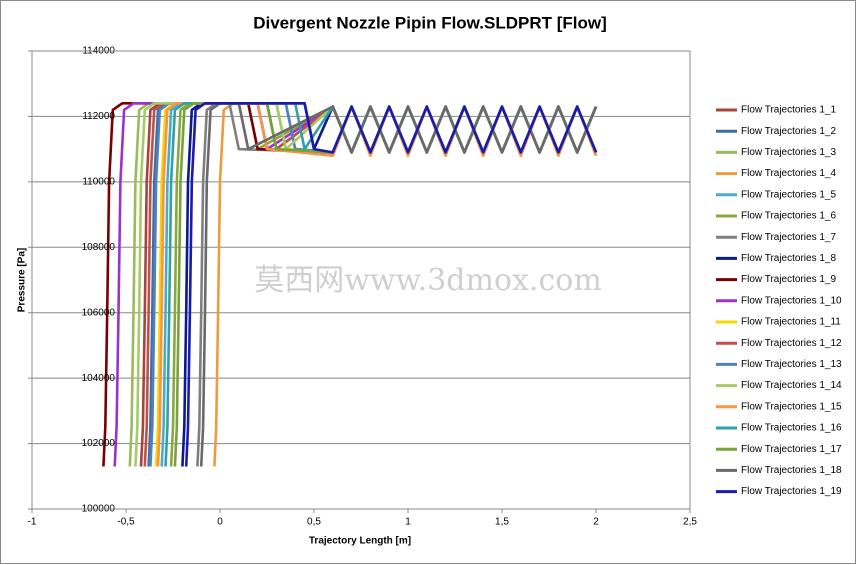 The image size is (857, 565). Describe the element at coordinates (791, 322) in the screenshot. I see `legend-label: Flow Trajectories 1_11` at that location.